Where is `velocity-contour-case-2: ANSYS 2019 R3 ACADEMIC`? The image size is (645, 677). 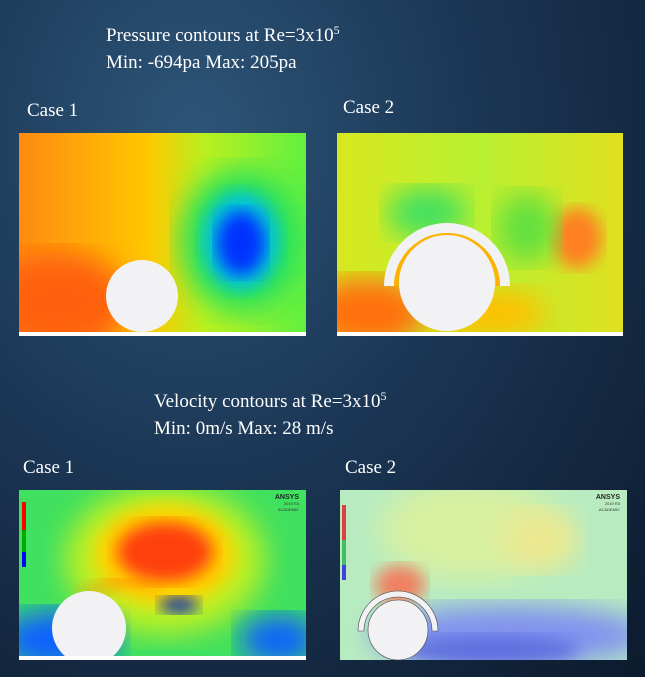 velocity-contour-case-2: ANSYS 2019 R3 ACADEMIC is located at coordinates (483, 575).